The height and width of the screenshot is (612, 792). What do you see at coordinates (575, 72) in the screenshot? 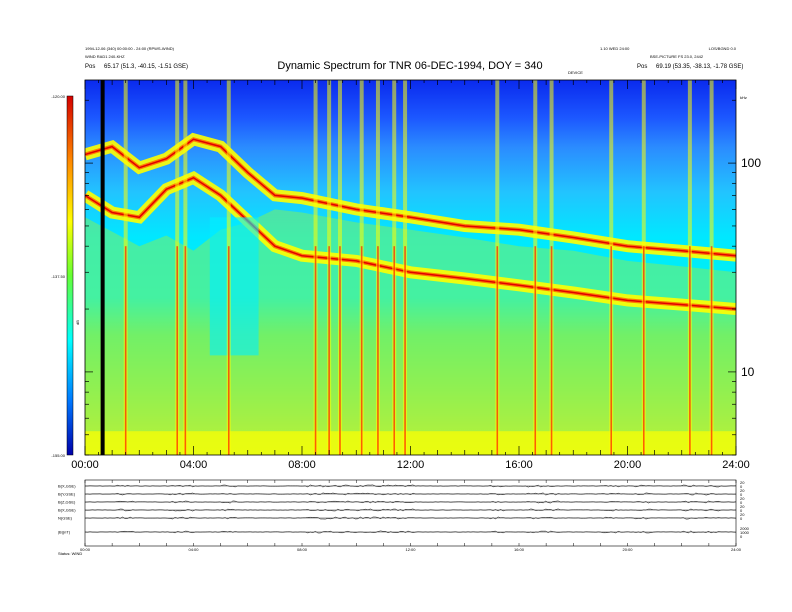
I see `header-center-small: DEVICE` at bounding box center [575, 72].